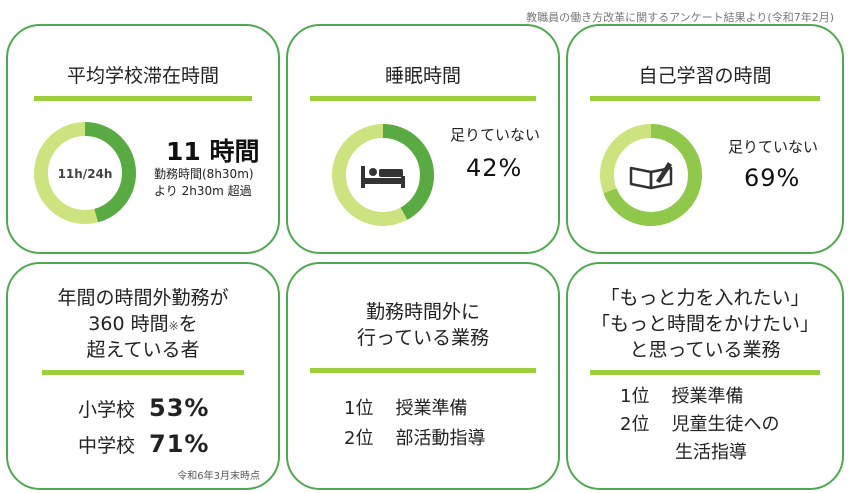 The image size is (850, 493). I want to click on title-particle: を, so click(188, 324).